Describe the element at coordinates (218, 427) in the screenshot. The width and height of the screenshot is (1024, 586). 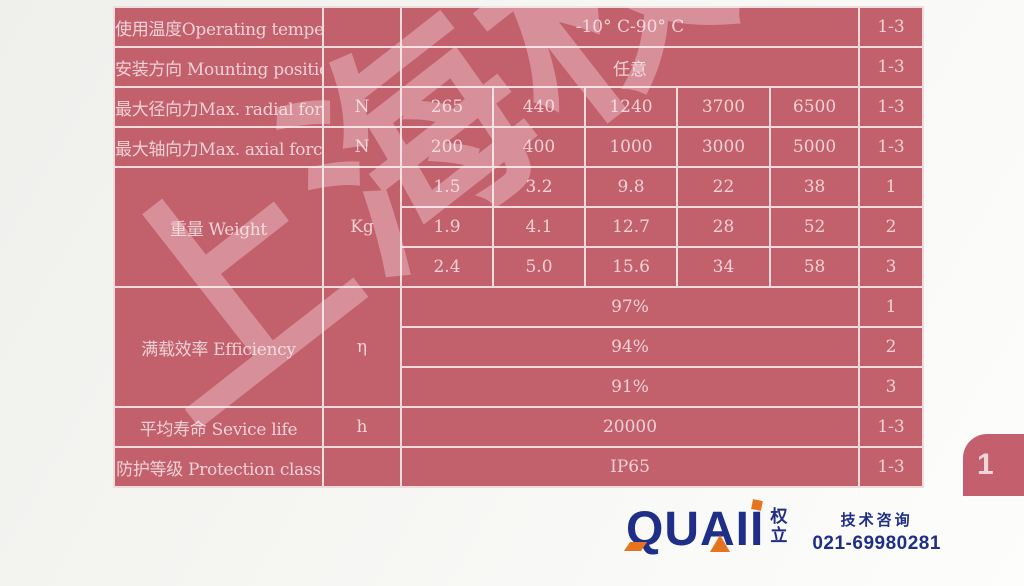
I see `param-service-life: 平均寿命 Sevice life` at that location.